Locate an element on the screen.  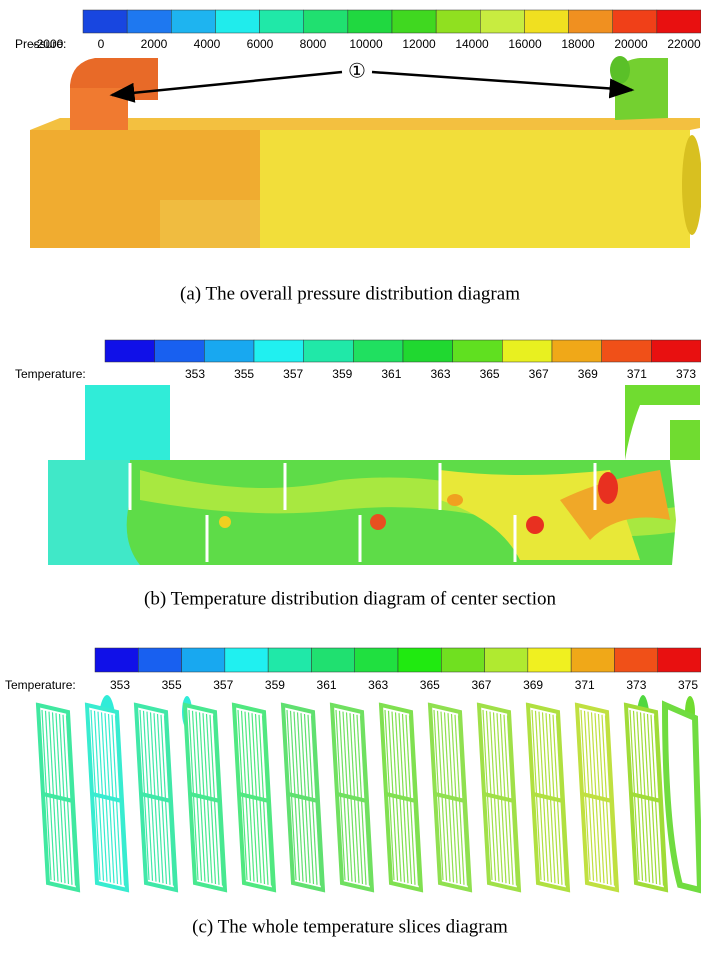
colorbar-label: Pressure: is located at coordinates (40, 44).